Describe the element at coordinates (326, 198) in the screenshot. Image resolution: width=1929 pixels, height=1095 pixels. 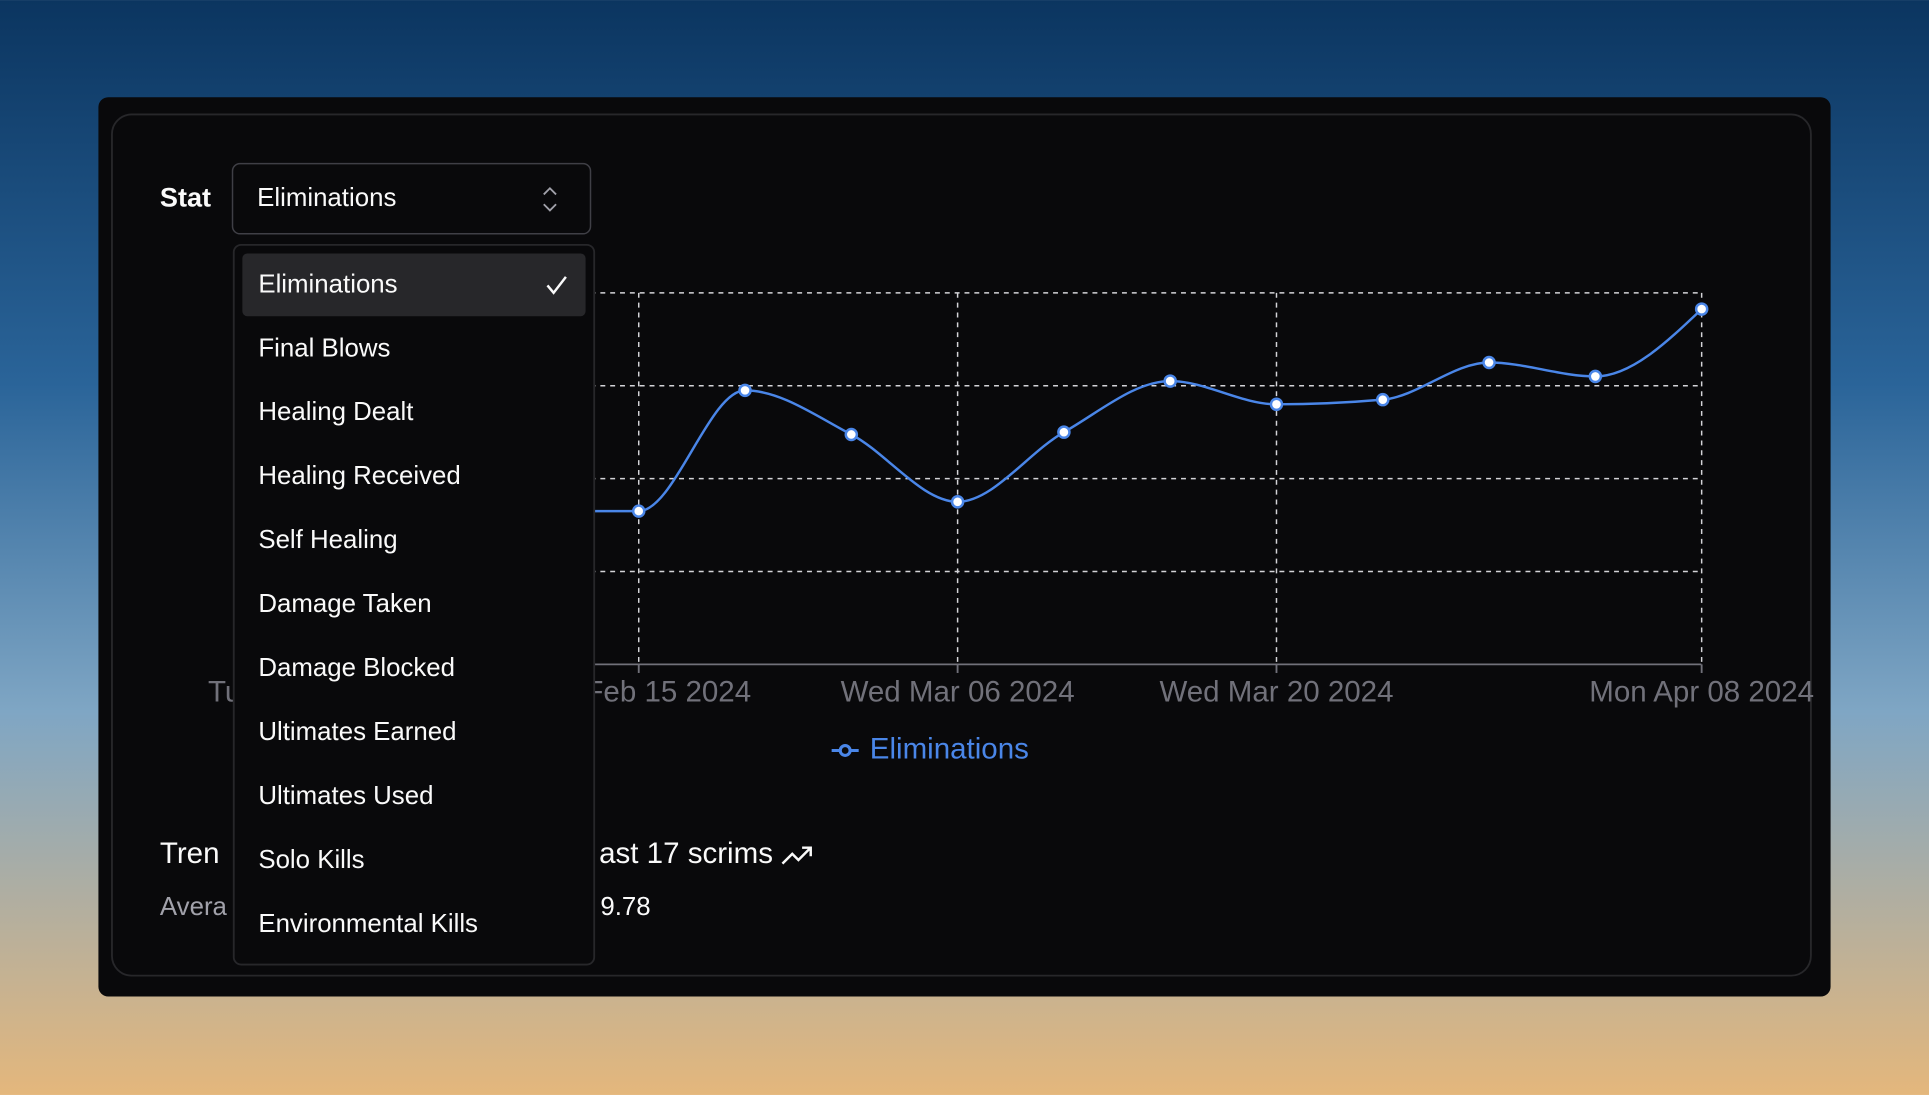
I see `select-value: Eliminations` at that location.